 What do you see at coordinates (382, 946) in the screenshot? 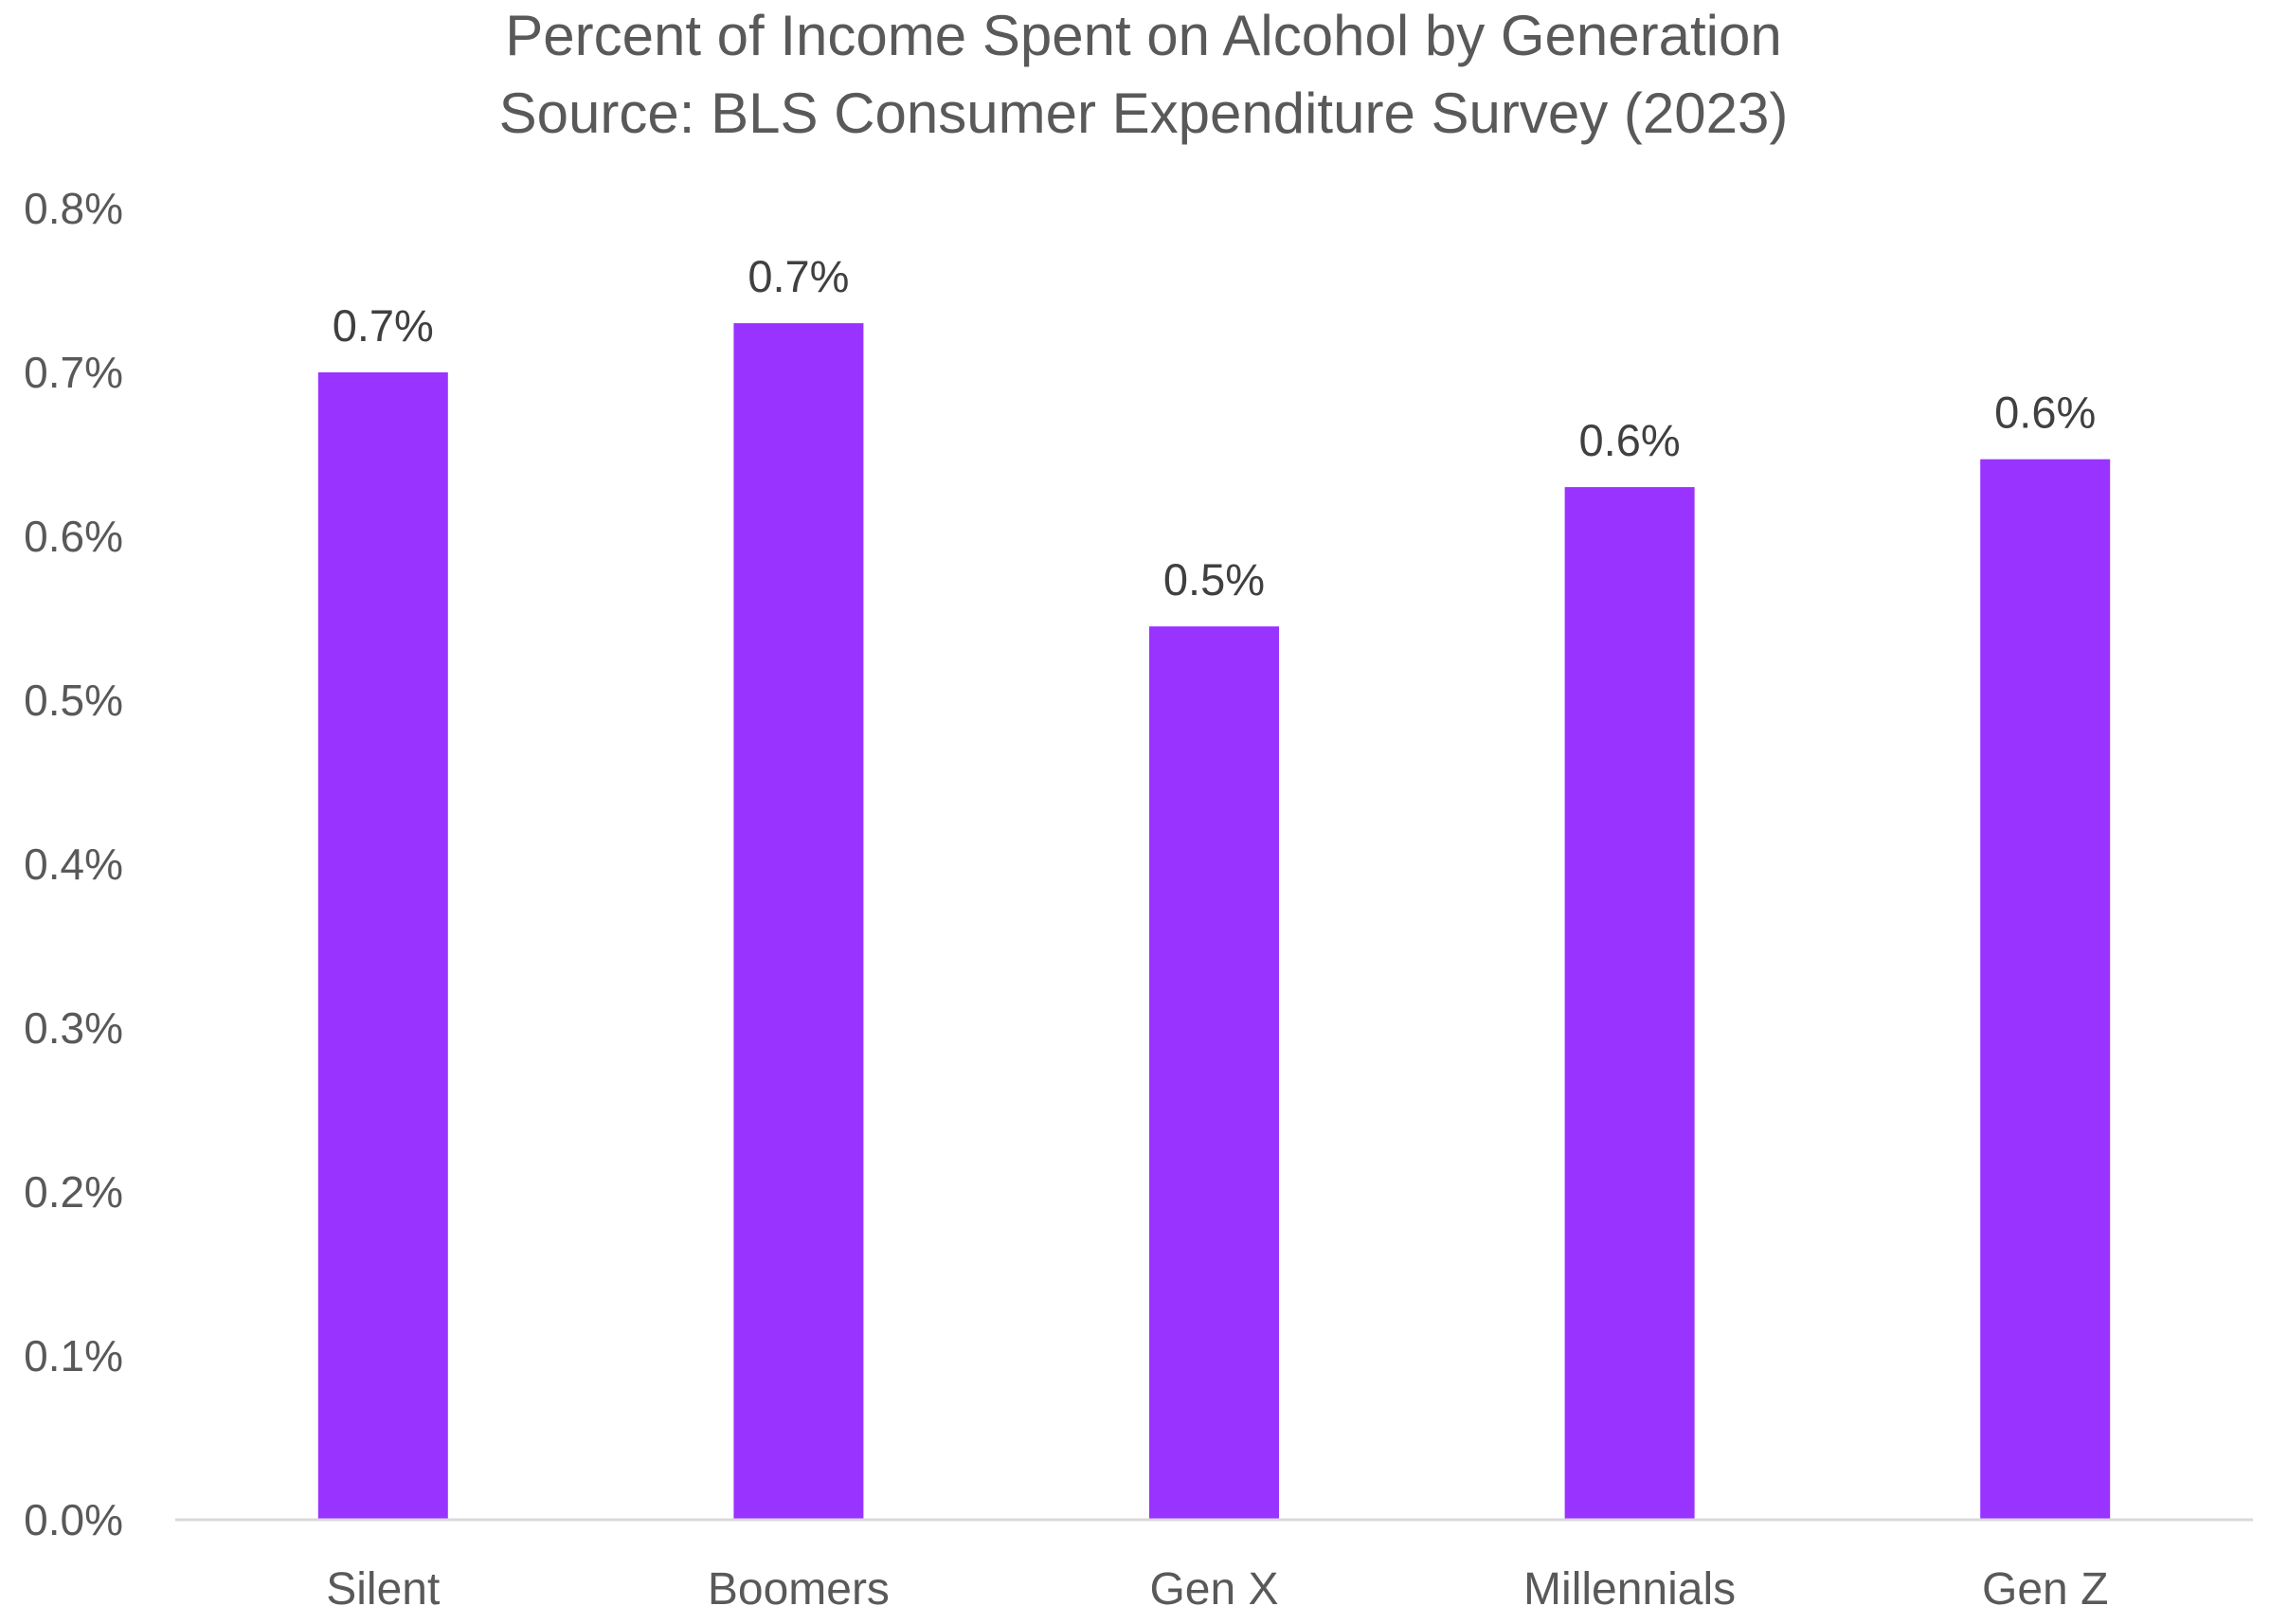
I see `bar-silent` at bounding box center [382, 946].